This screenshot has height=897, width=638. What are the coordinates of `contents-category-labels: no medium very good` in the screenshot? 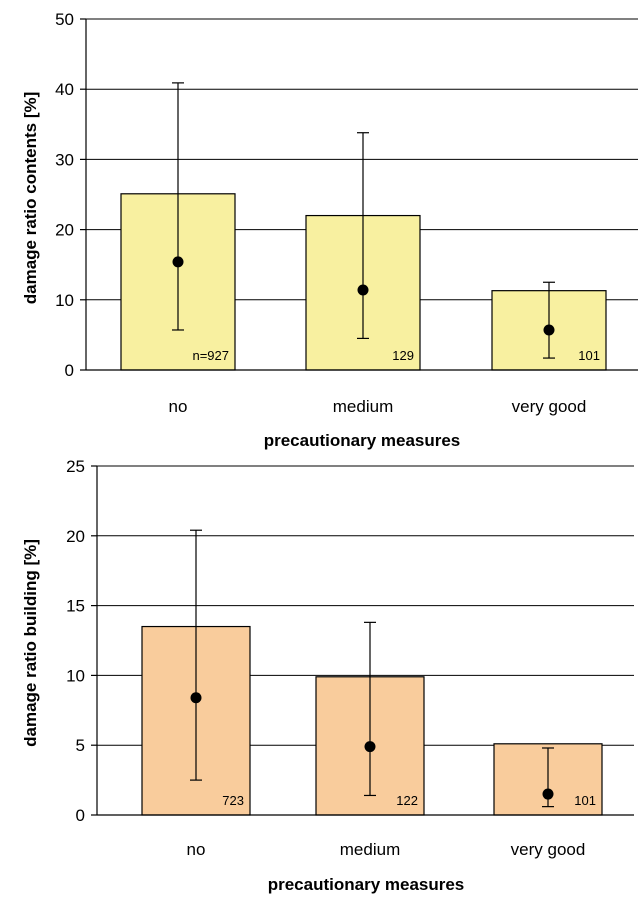 It's located at (378, 406).